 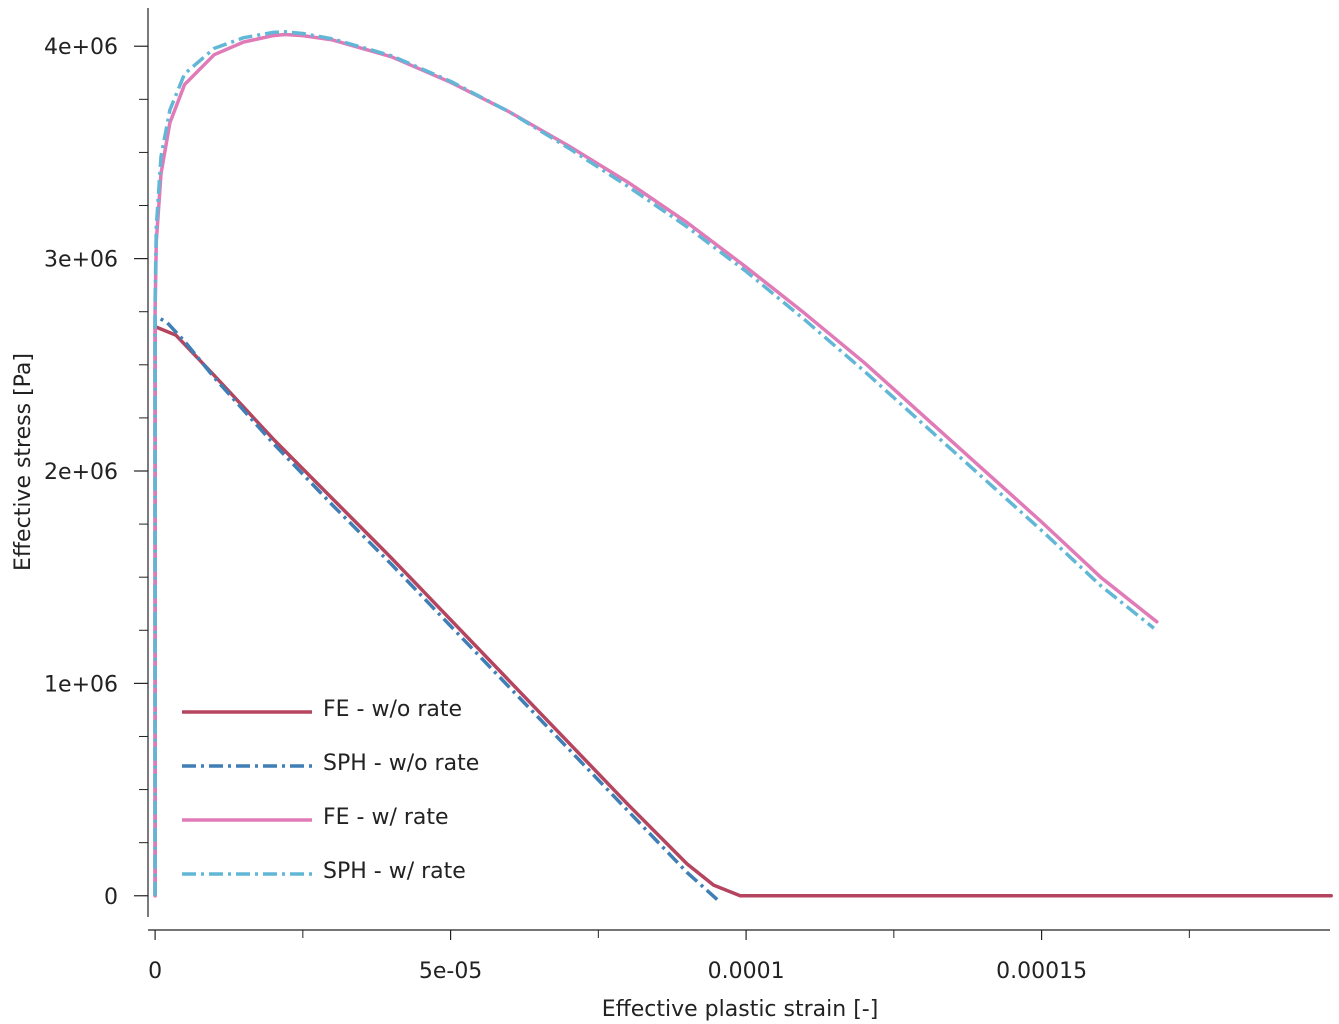 I want to click on y-tick-label: 4e+06, so click(x=81, y=47).